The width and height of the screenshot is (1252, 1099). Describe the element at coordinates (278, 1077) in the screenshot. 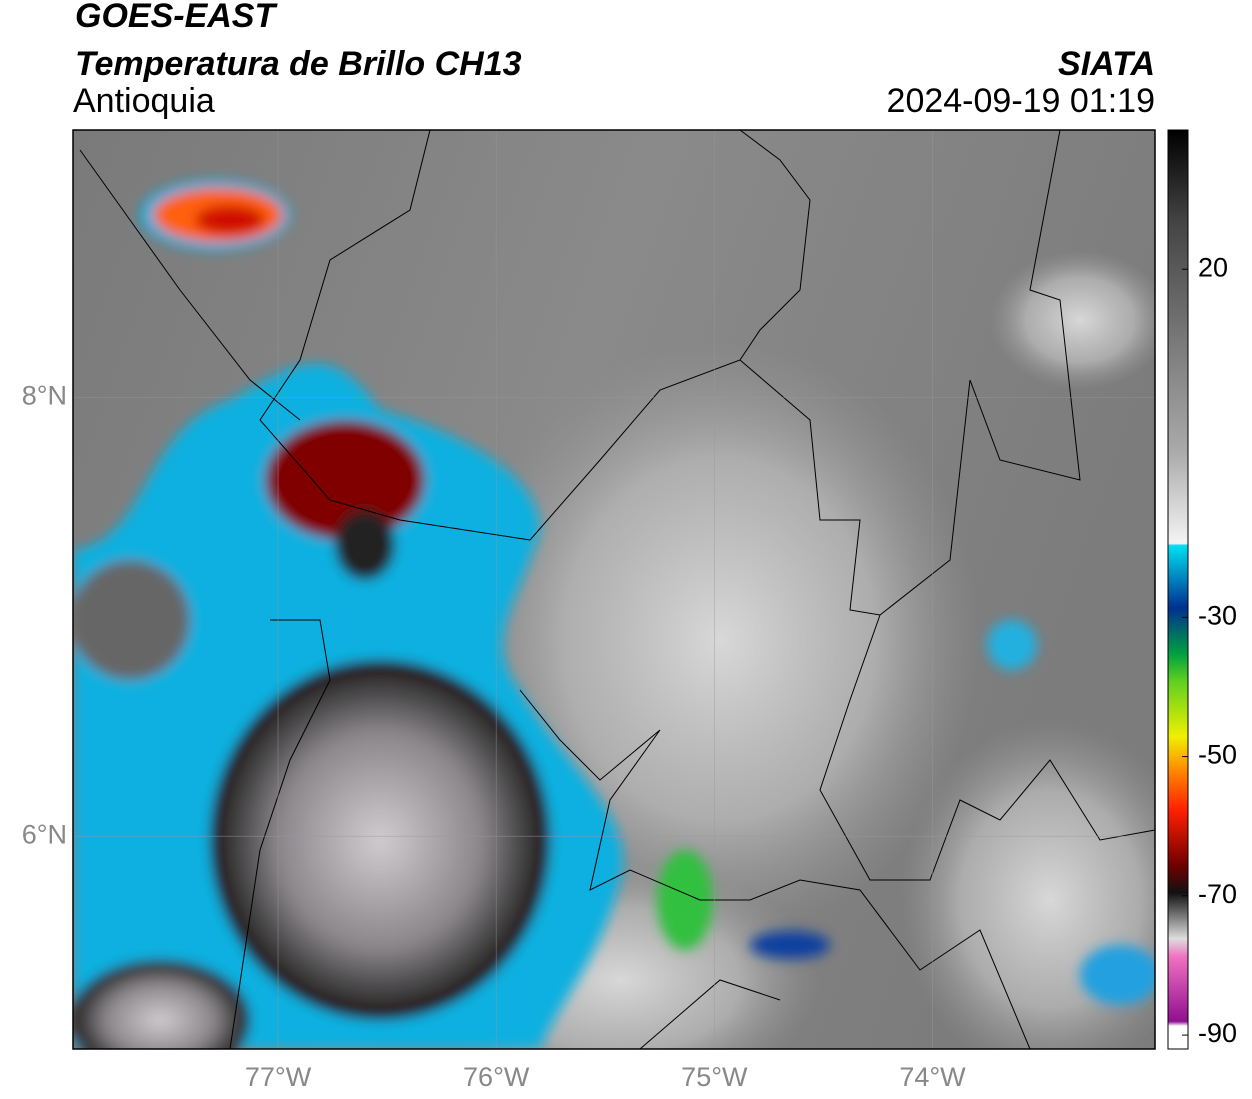

I see `lon-label: 77°W` at that location.